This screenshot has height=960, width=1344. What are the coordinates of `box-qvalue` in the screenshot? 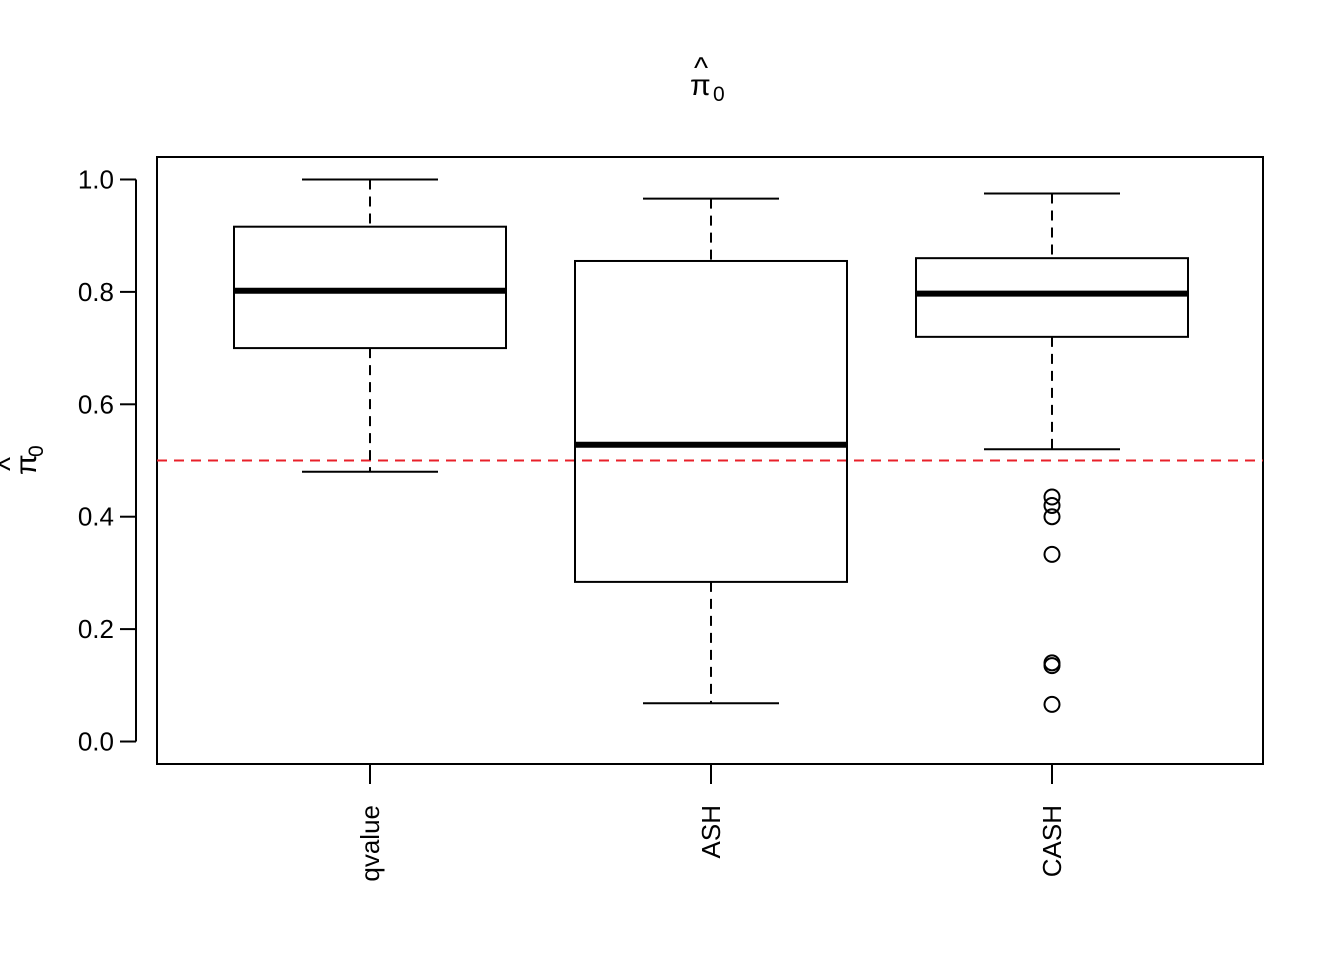 It's located at (370, 325).